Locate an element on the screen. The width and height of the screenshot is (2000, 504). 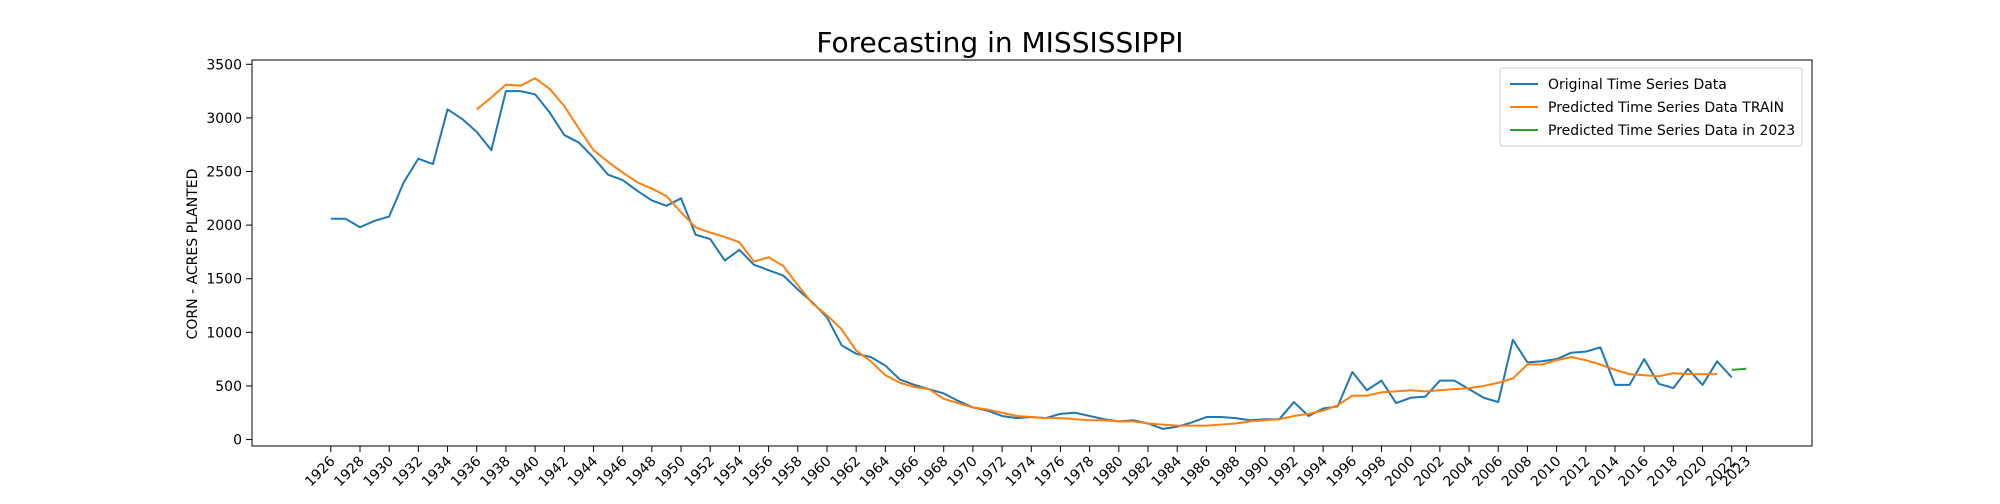
x-tick-label: 1950 is located at coordinates (670, 472).